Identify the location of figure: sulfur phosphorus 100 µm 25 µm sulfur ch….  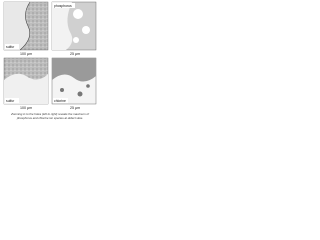
(50, 60).